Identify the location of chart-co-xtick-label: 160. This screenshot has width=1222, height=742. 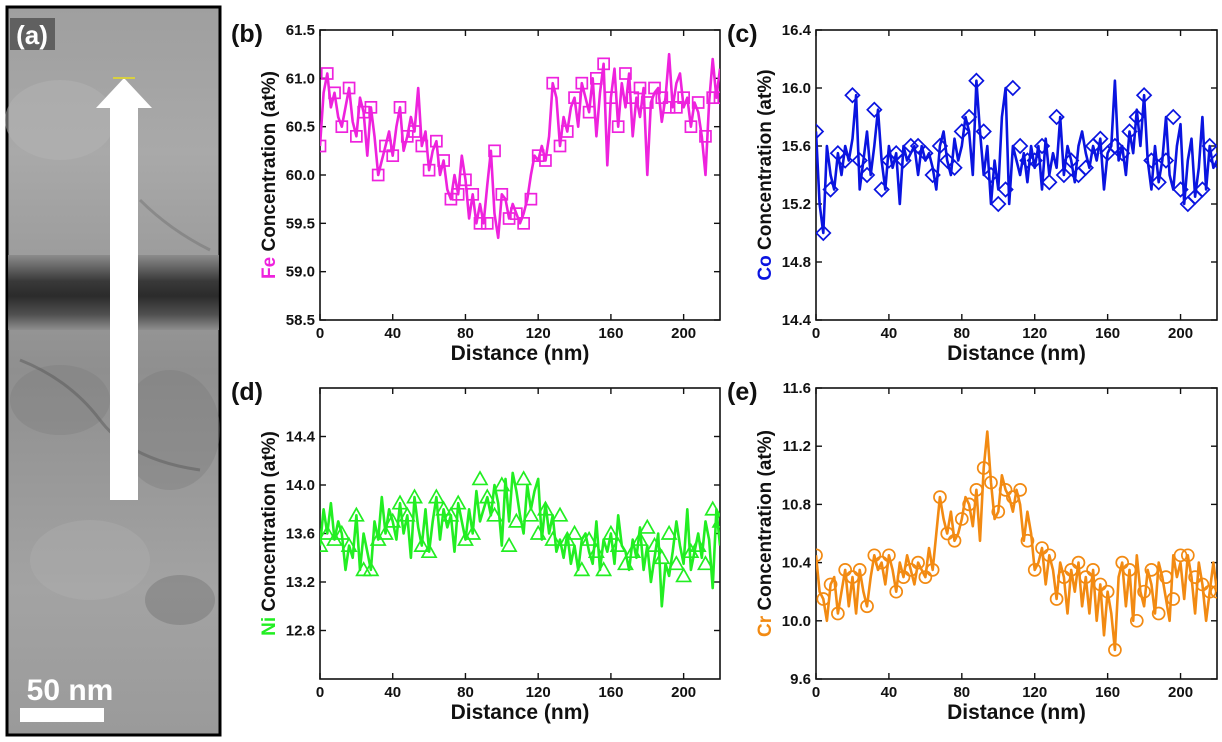
(1107, 333).